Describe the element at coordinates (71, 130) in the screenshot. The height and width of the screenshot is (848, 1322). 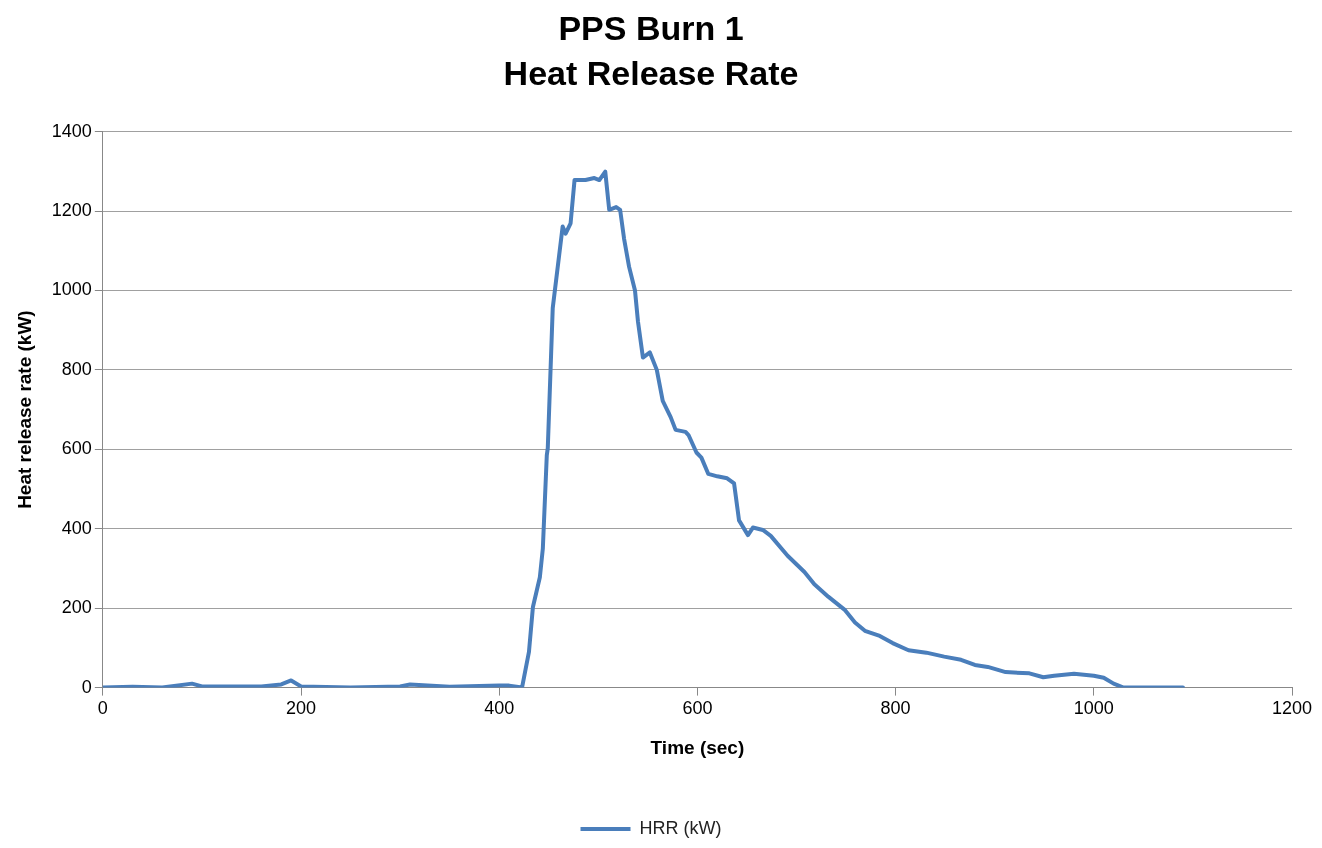
I see `y-tick-label: 1400` at that location.